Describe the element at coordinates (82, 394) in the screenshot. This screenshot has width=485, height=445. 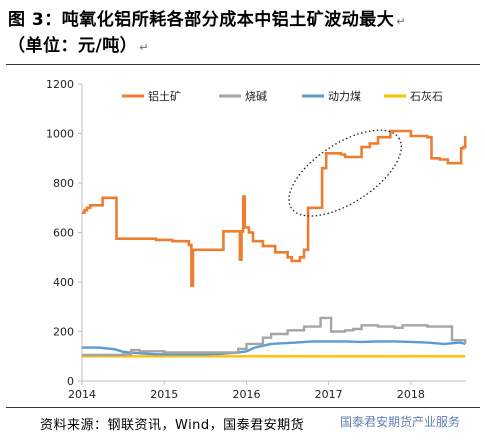
I see `x-tick-label: 2014` at that location.